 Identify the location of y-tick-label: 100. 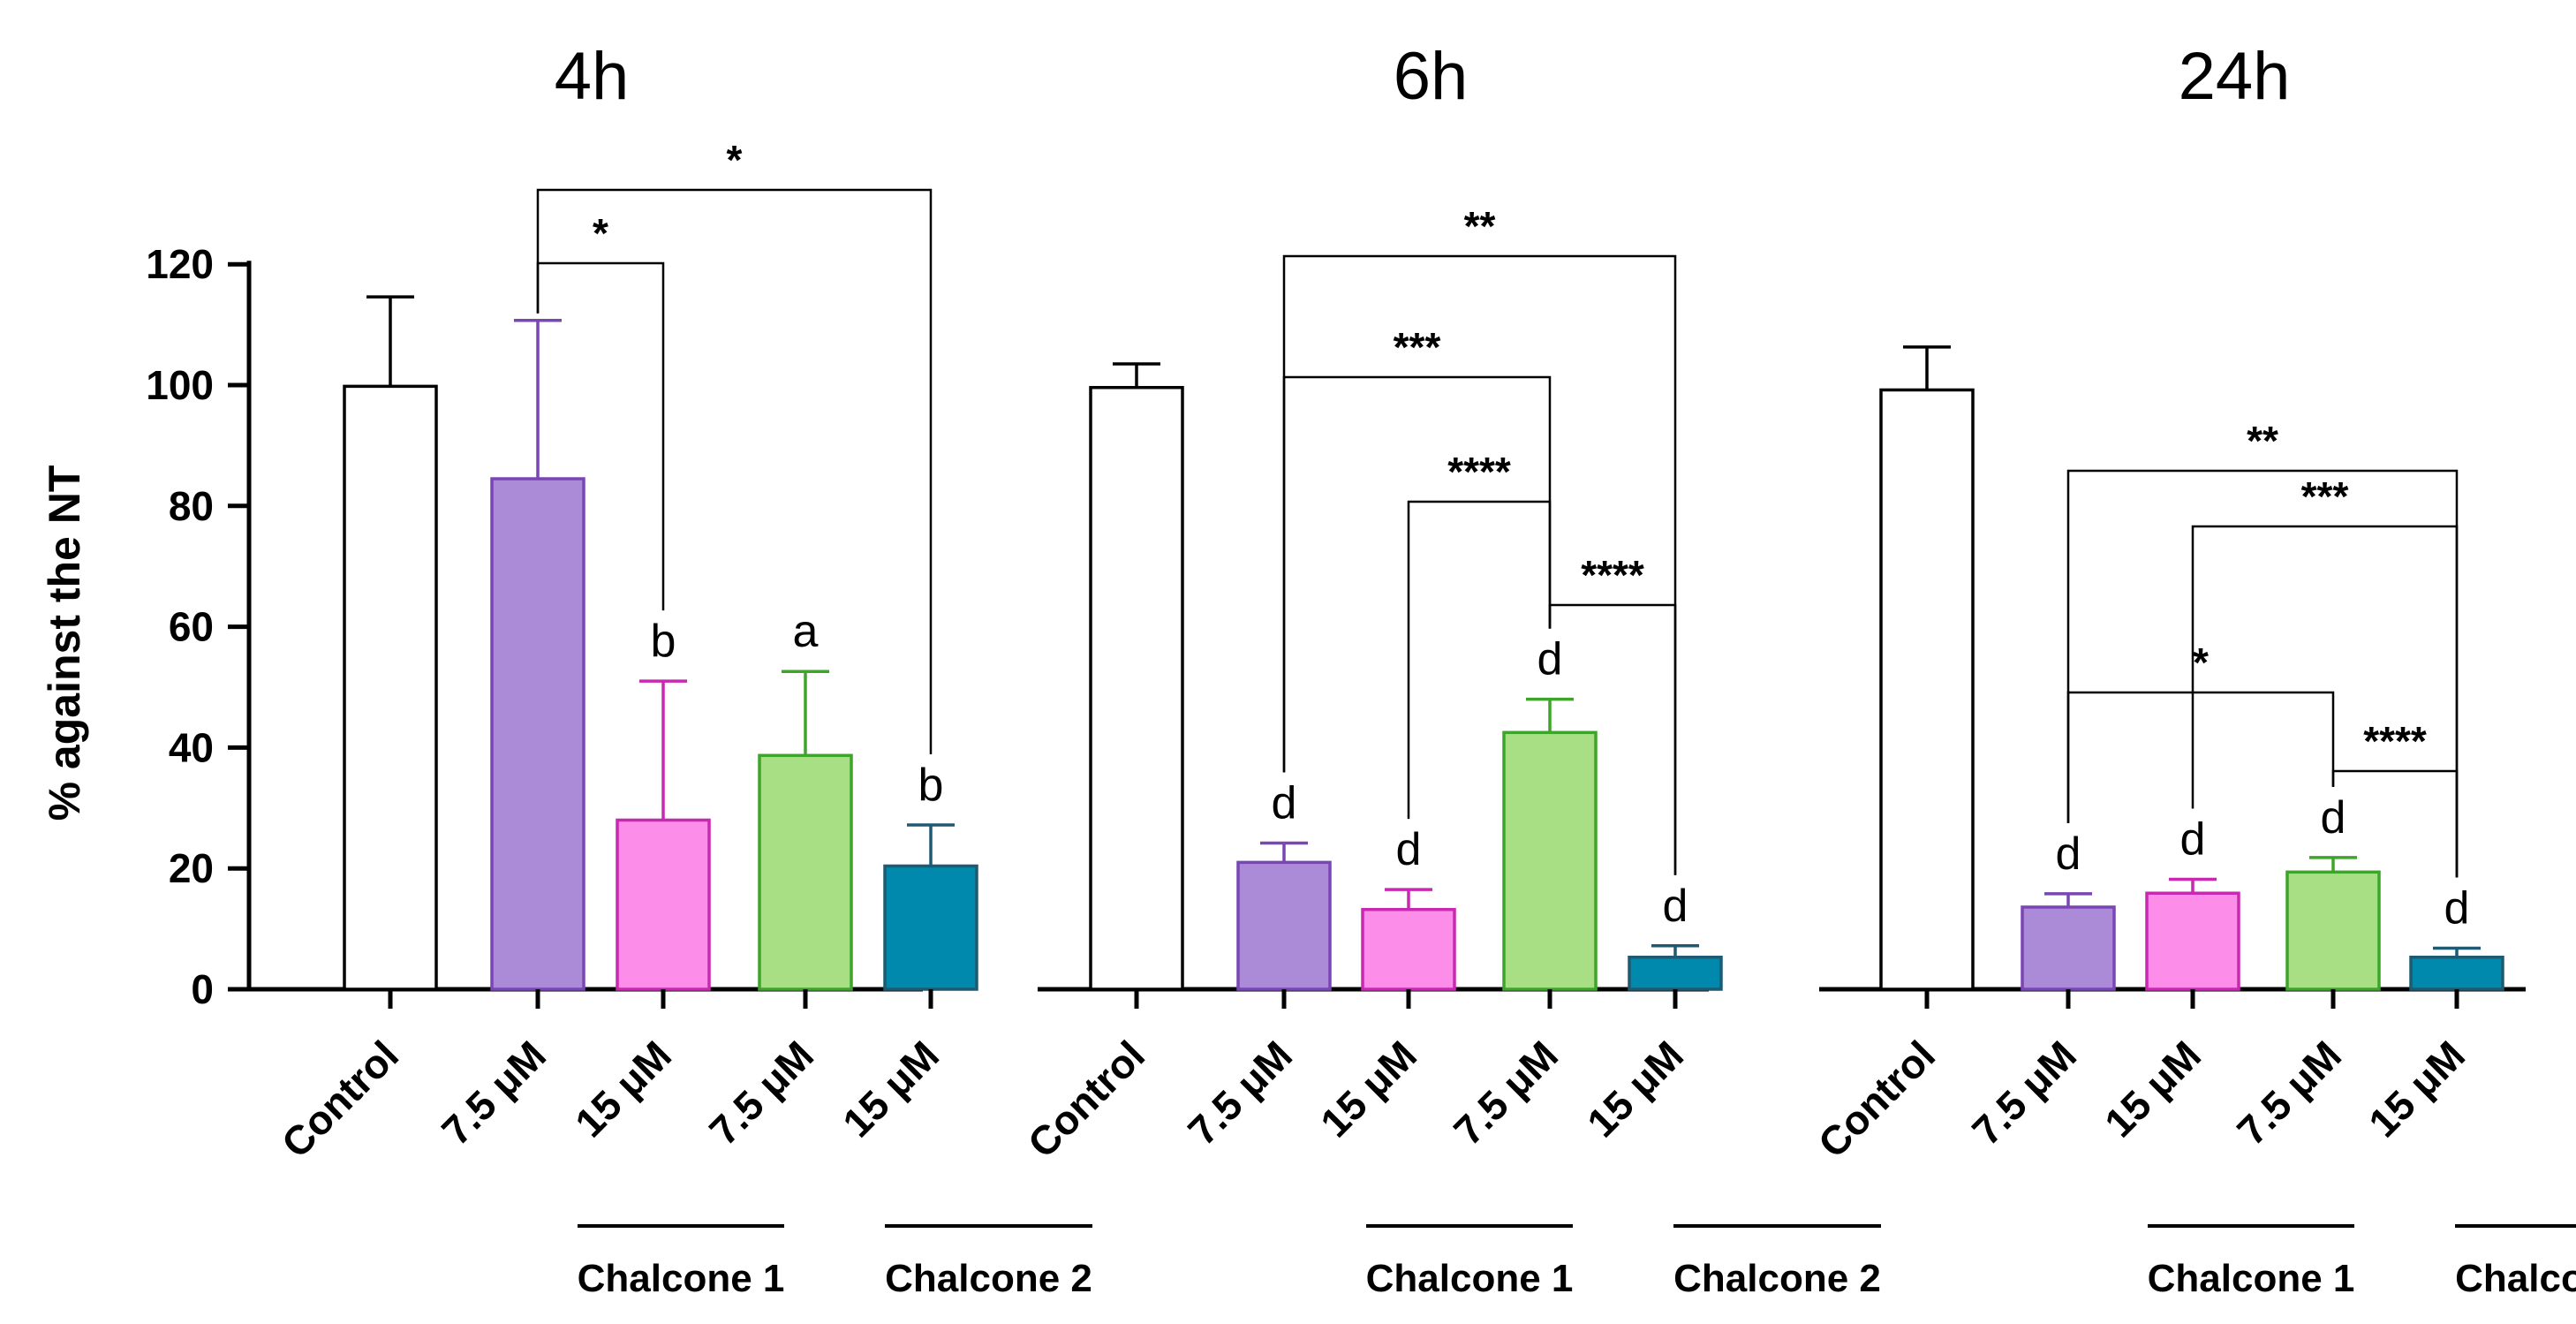
(180, 385).